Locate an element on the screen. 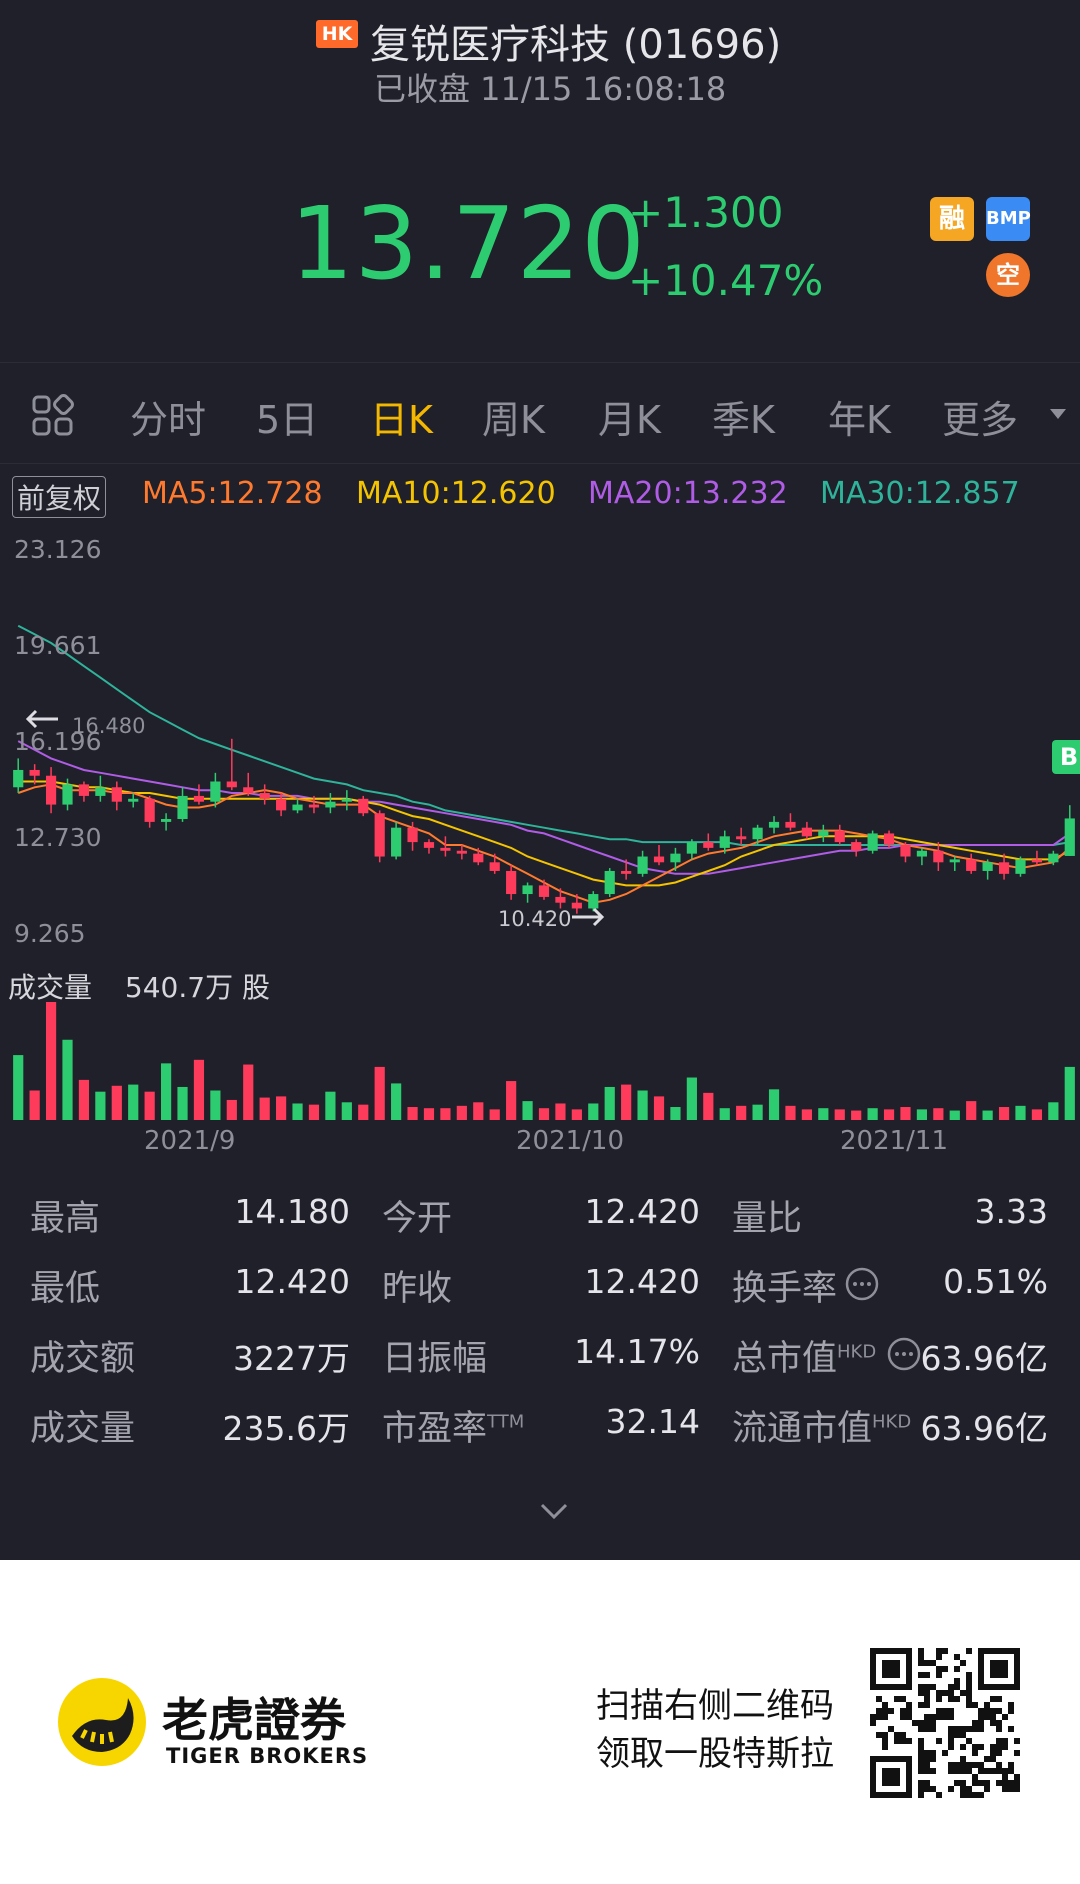 The height and width of the screenshot is (1884, 1080). adjust-mode-button: 前复权 is located at coordinates (59, 497).